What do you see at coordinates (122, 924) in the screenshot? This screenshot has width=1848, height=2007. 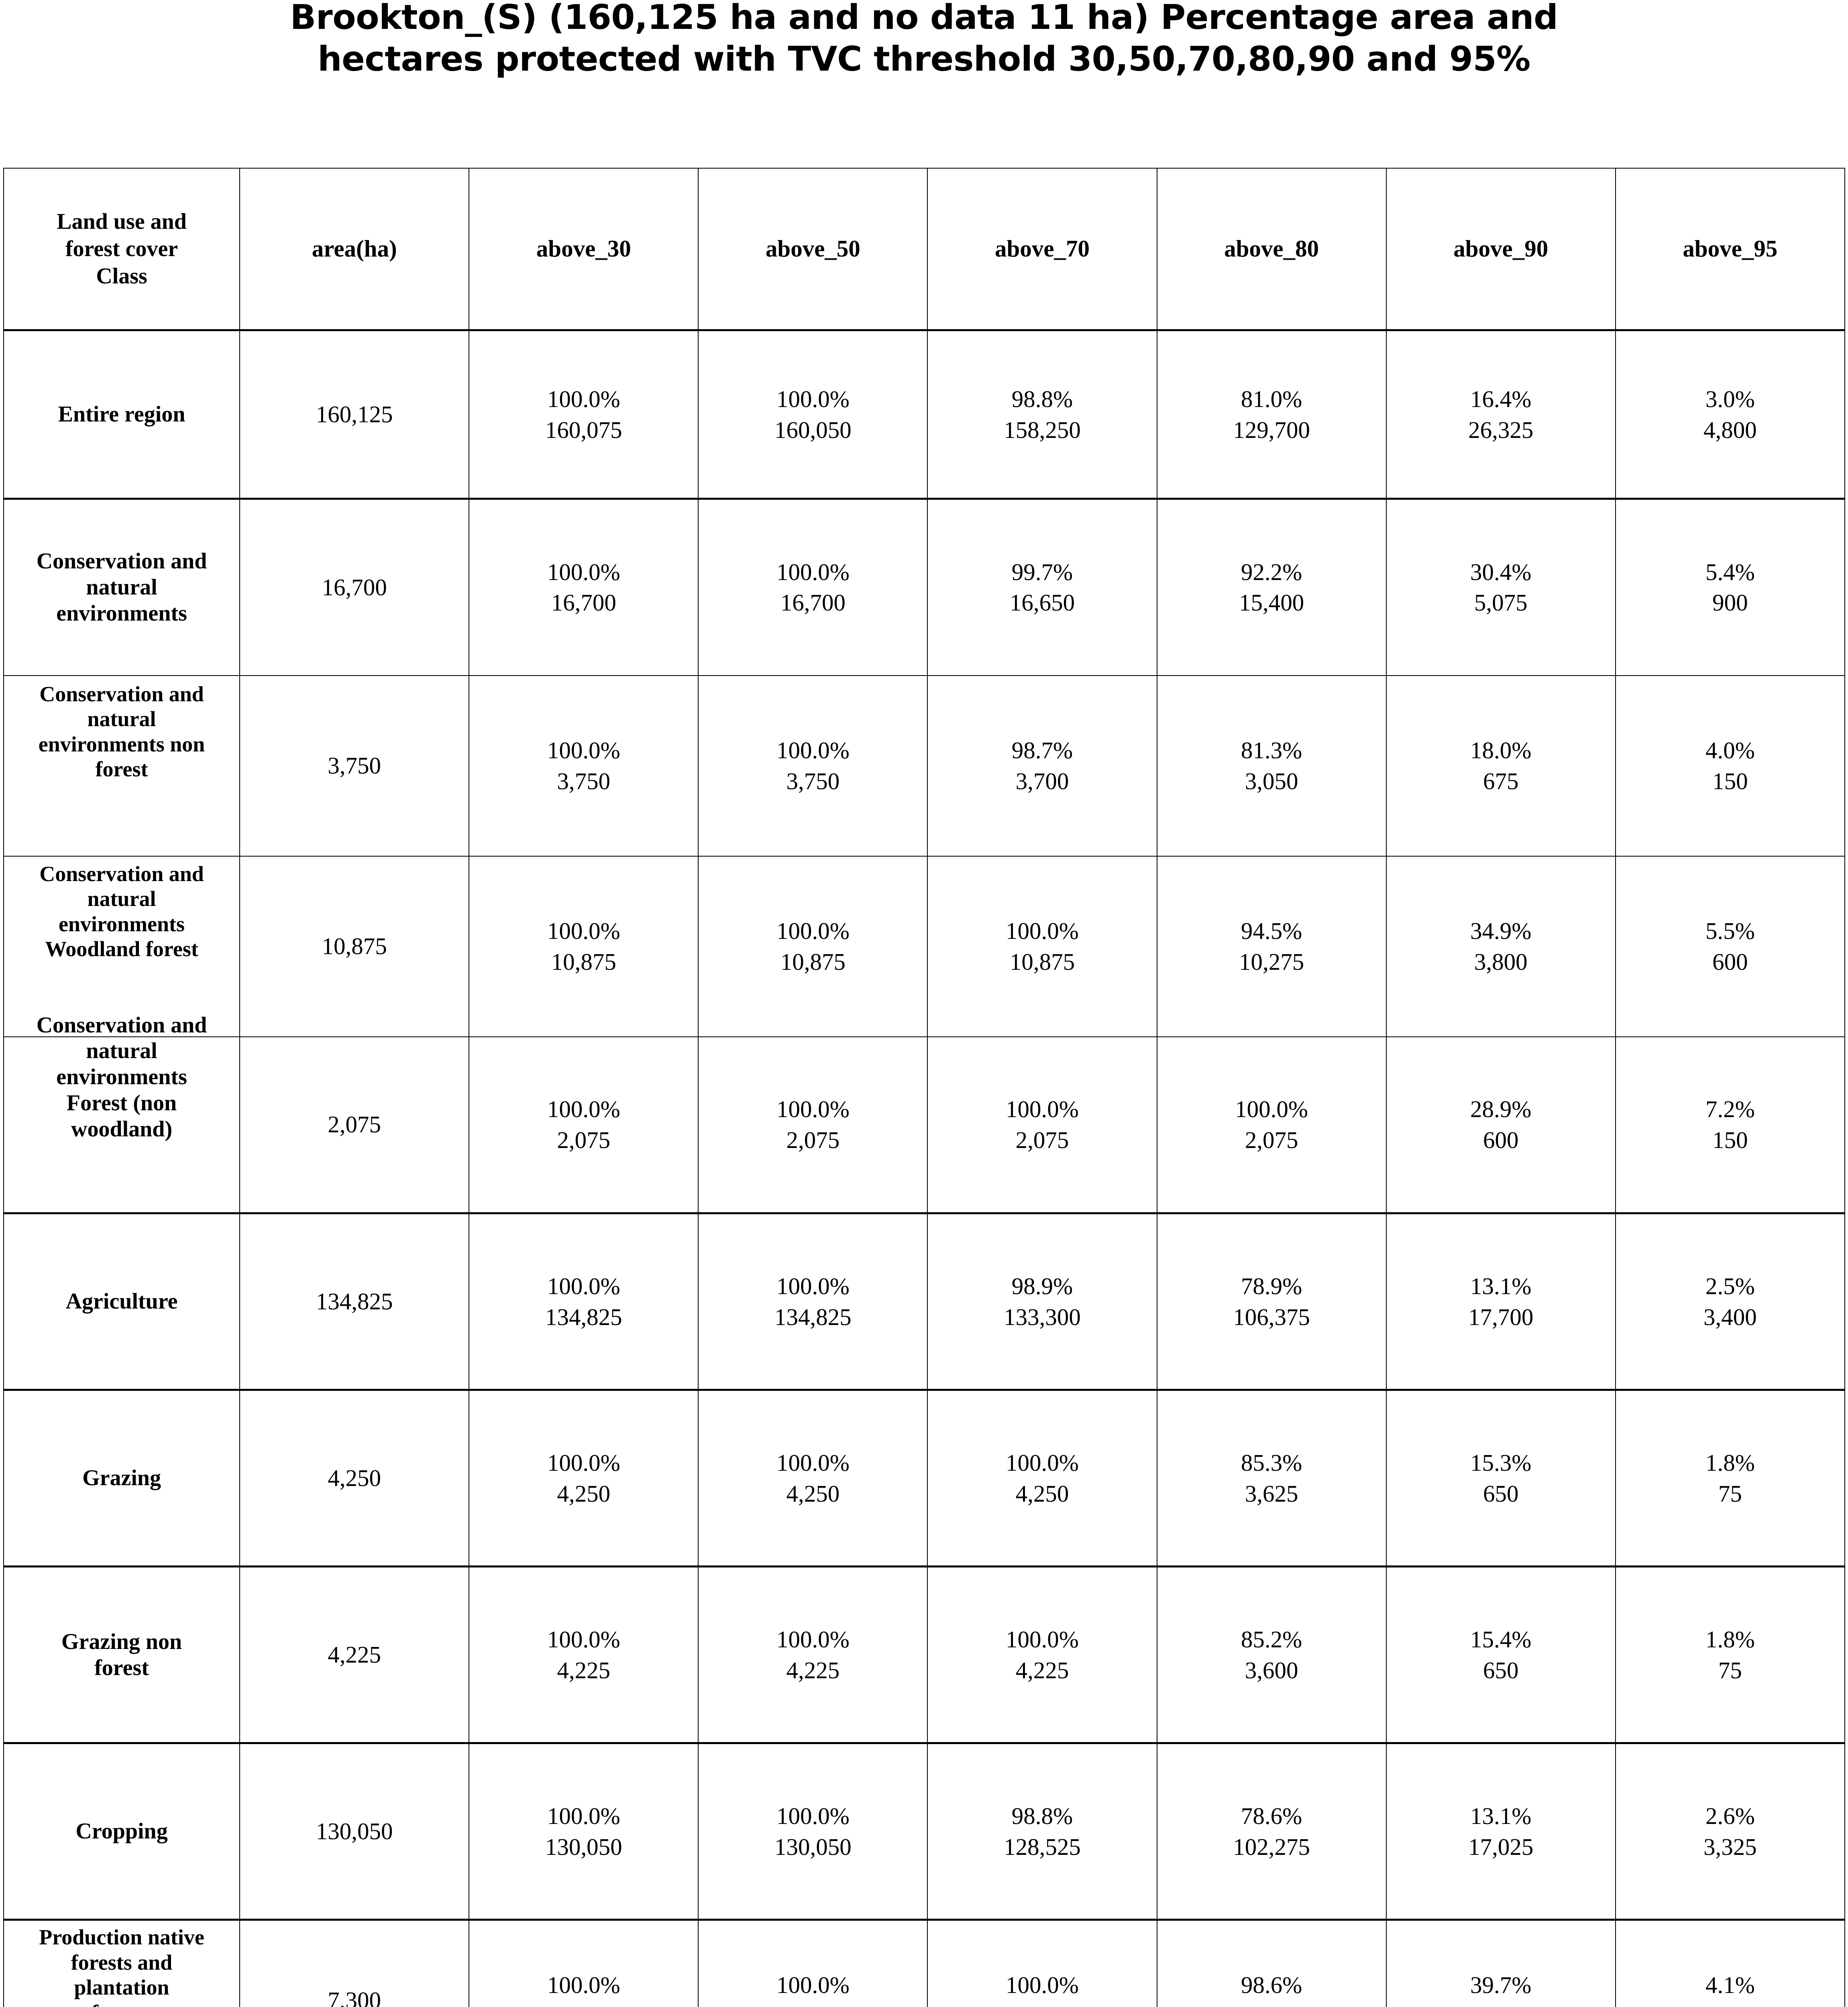 I see `row-label-line: environments` at bounding box center [122, 924].